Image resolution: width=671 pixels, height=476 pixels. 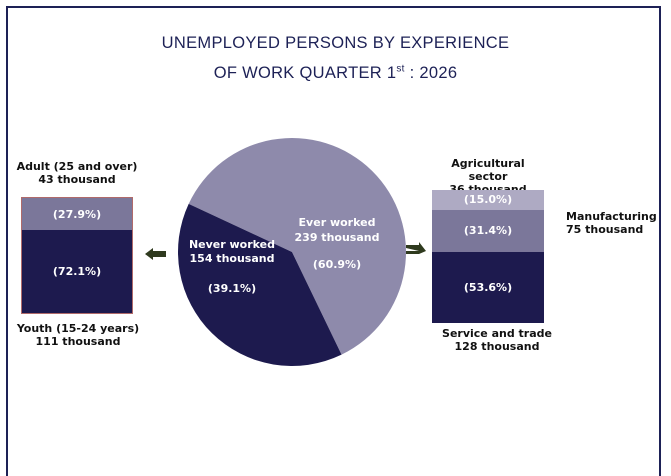 I want to click on serv-value: 128 thousand, so click(x=497, y=346).